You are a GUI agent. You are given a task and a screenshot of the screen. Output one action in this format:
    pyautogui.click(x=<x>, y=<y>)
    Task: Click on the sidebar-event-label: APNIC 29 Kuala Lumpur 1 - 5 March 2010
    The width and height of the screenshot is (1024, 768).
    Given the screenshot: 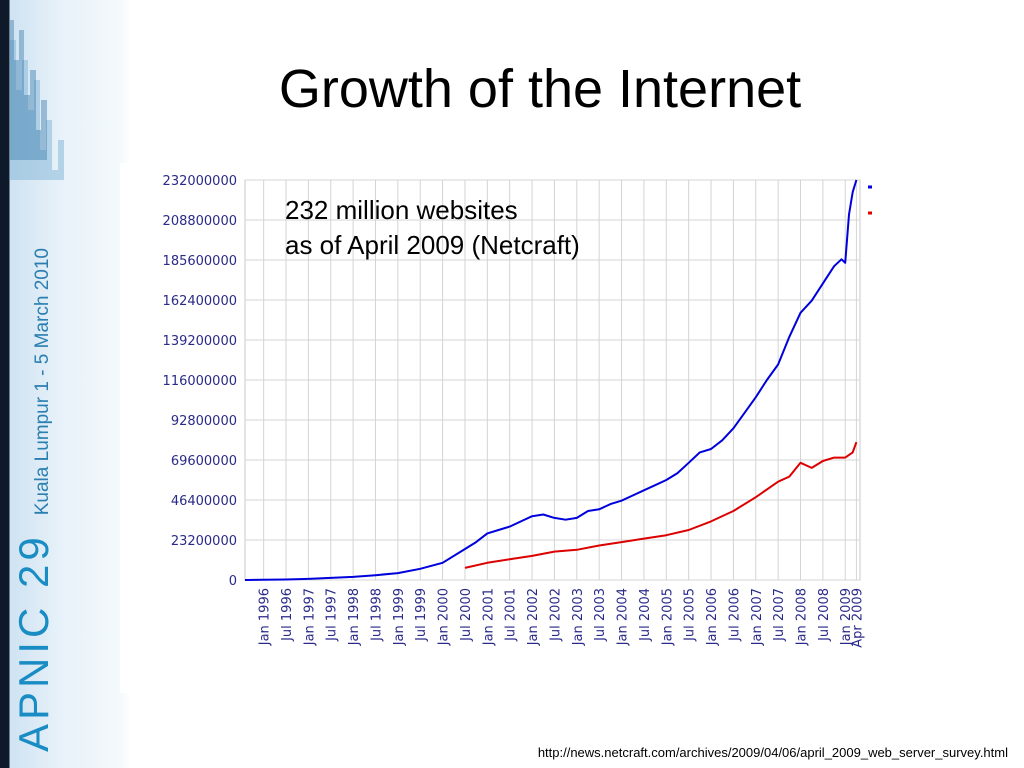 What is the action you would take?
    pyautogui.click(x=34, y=382)
    